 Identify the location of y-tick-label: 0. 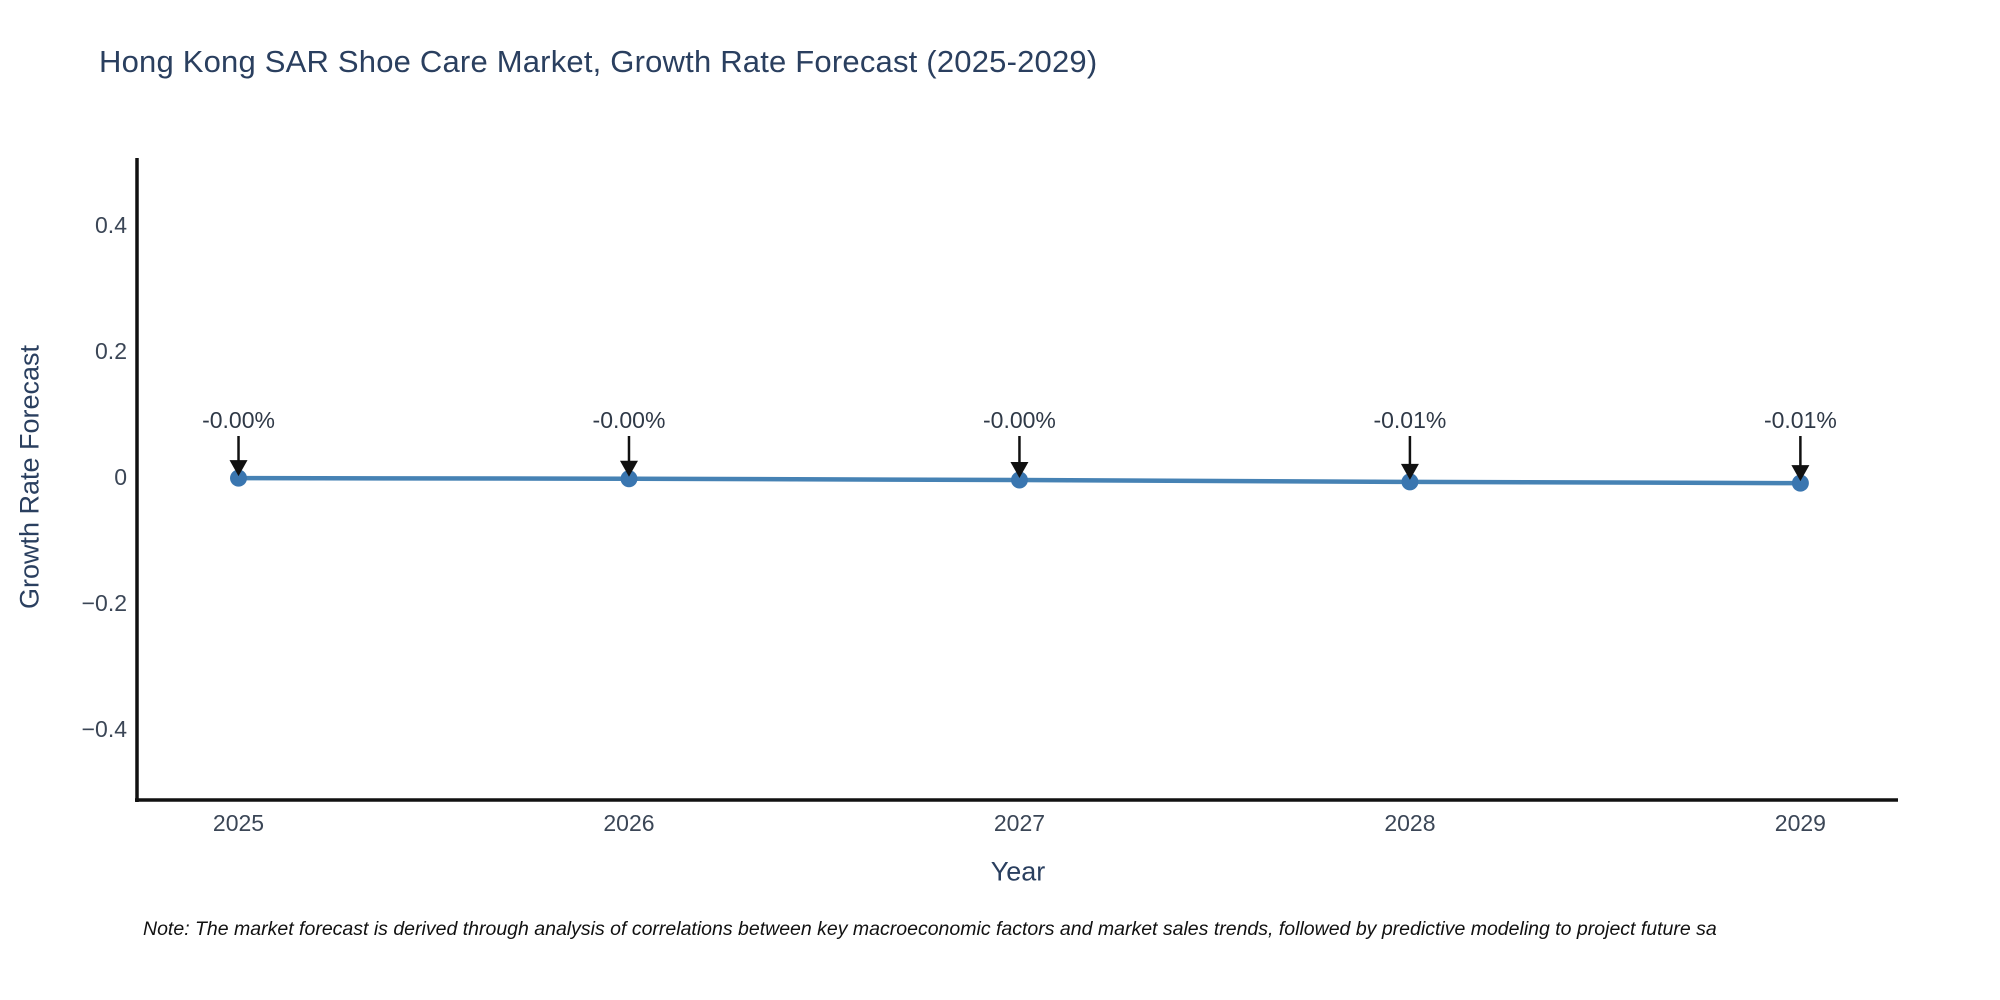
(120, 477).